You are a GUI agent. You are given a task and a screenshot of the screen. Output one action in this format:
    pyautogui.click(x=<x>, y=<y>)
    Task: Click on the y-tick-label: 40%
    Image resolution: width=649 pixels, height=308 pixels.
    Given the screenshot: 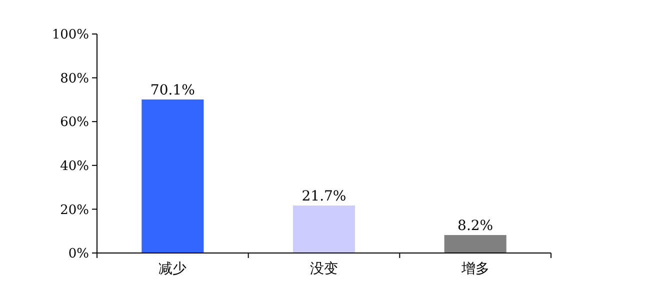 What is the action you would take?
    pyautogui.click(x=74, y=166)
    